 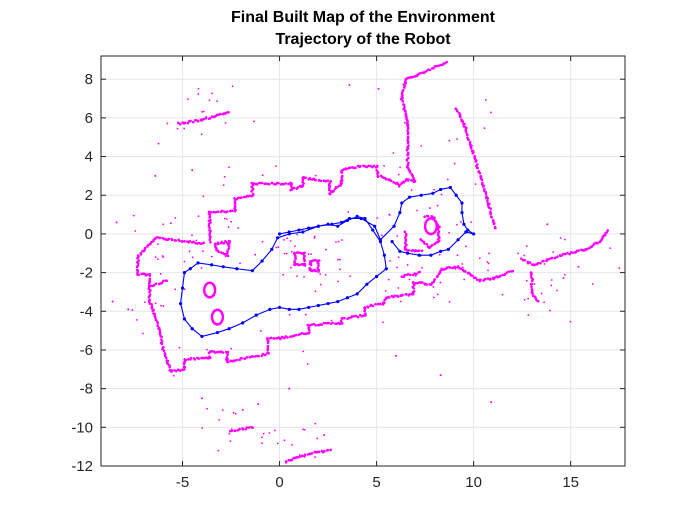 I want to click on y-tick-label: -4, so click(x=86, y=311).